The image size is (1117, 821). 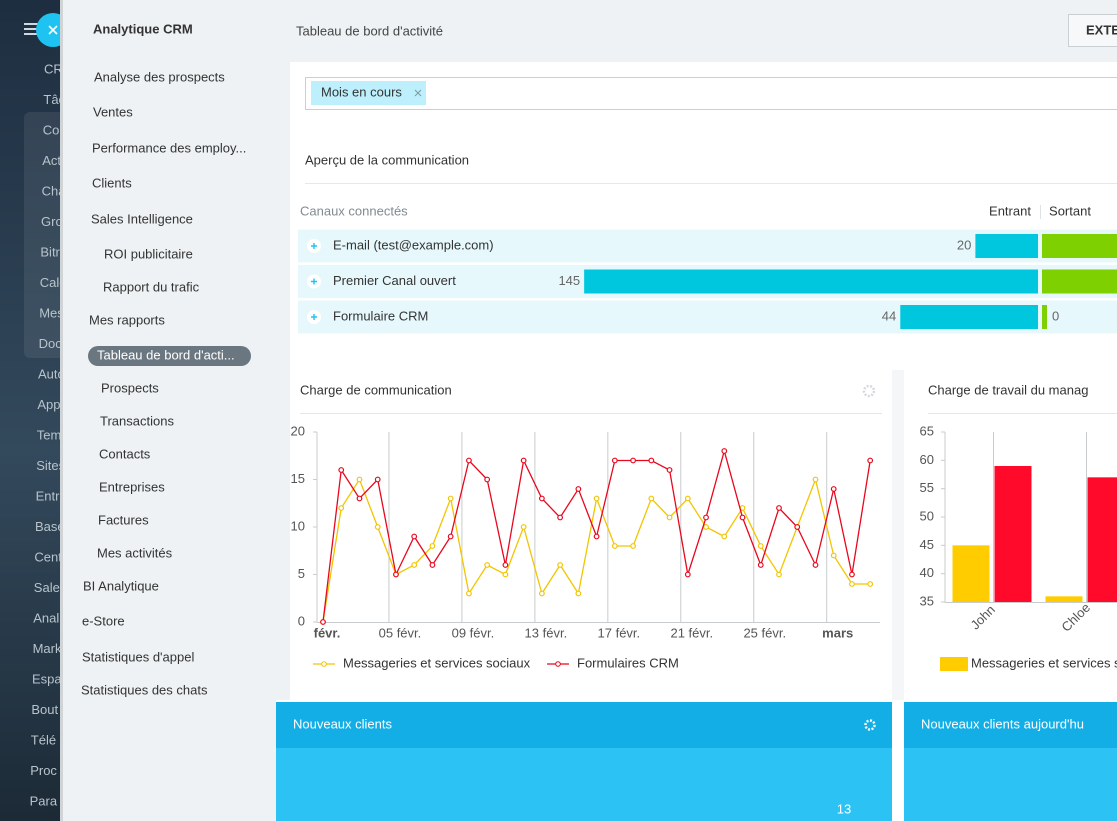 I want to click on menu-item: Sales Intelligence, so click(x=142, y=218).